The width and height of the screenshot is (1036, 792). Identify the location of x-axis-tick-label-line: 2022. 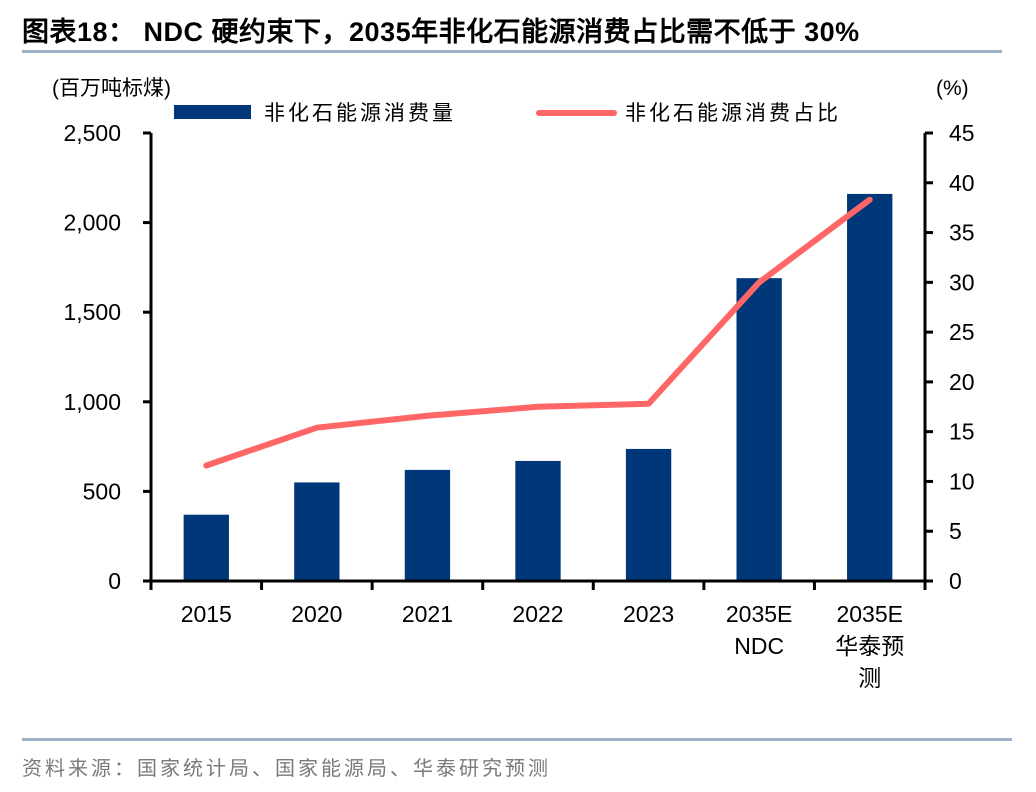
(537, 614).